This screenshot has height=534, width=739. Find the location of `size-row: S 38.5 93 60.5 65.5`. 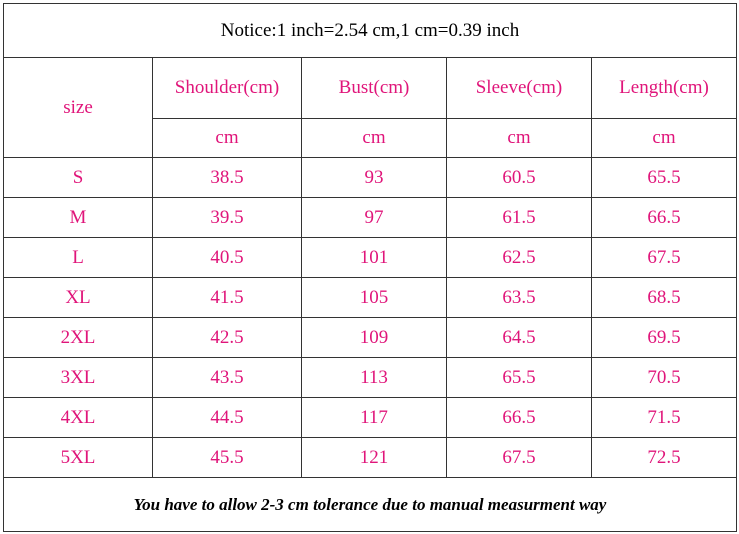

size-row: S 38.5 93 60.5 65.5 is located at coordinates (370, 177).